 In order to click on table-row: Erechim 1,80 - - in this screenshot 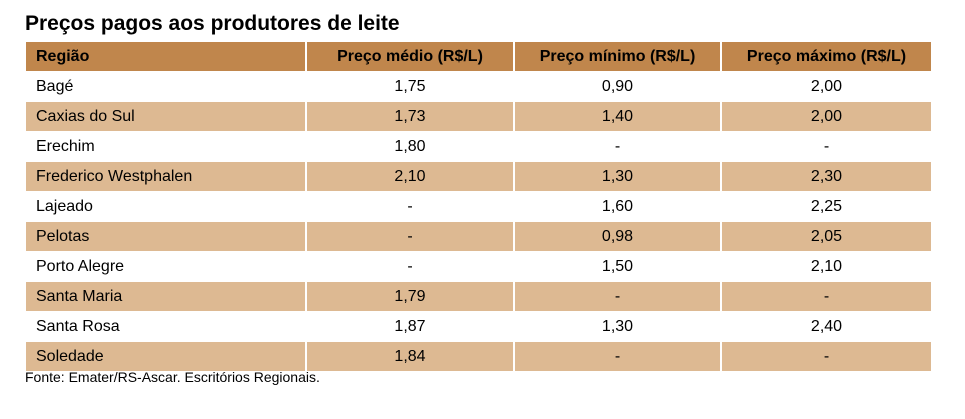, I will do `click(478, 146)`.